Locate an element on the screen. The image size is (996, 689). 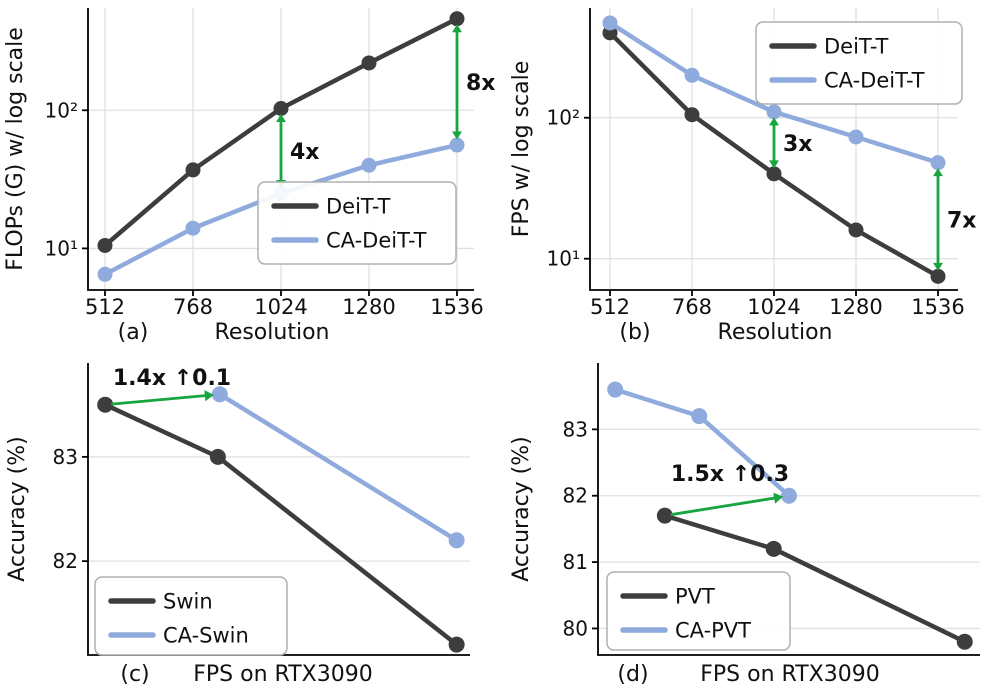
y-axis-label: FPS w/ log scale is located at coordinates (521, 149).